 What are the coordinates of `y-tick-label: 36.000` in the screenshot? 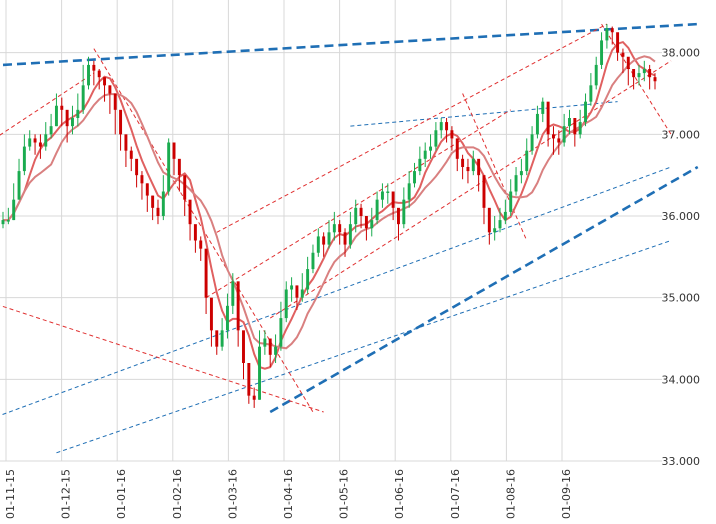 It's located at (681, 216).